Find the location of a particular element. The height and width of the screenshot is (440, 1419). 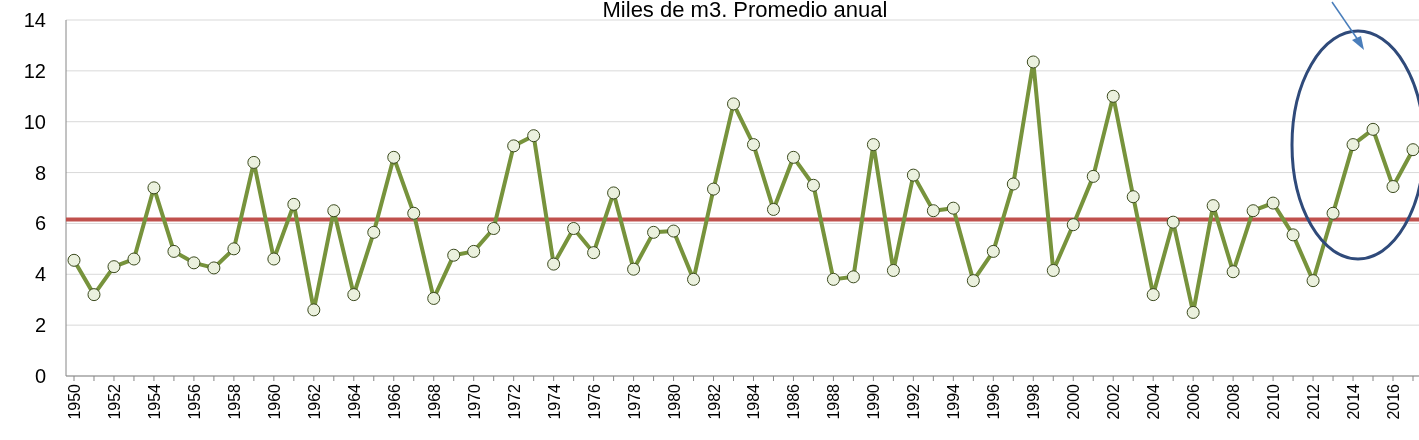

x-tick-label: 2002 is located at coordinates (1114, 401).